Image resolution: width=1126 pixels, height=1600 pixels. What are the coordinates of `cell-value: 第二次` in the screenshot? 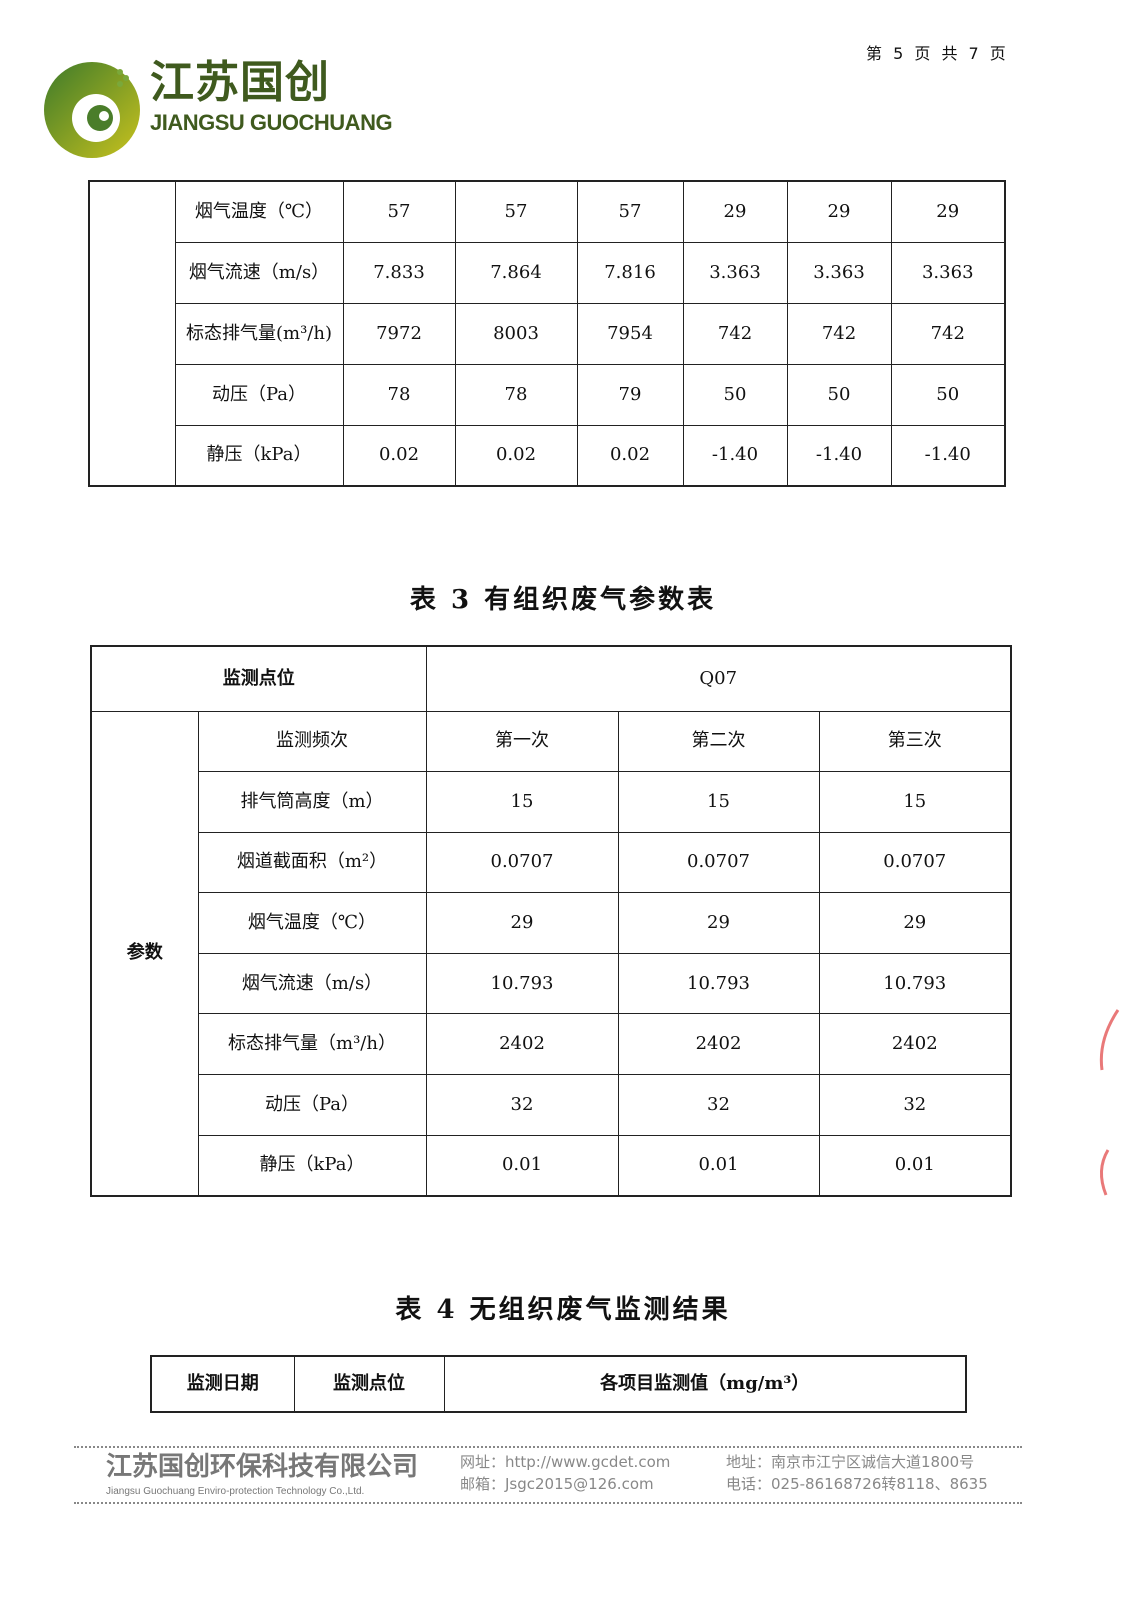 It's located at (718, 741).